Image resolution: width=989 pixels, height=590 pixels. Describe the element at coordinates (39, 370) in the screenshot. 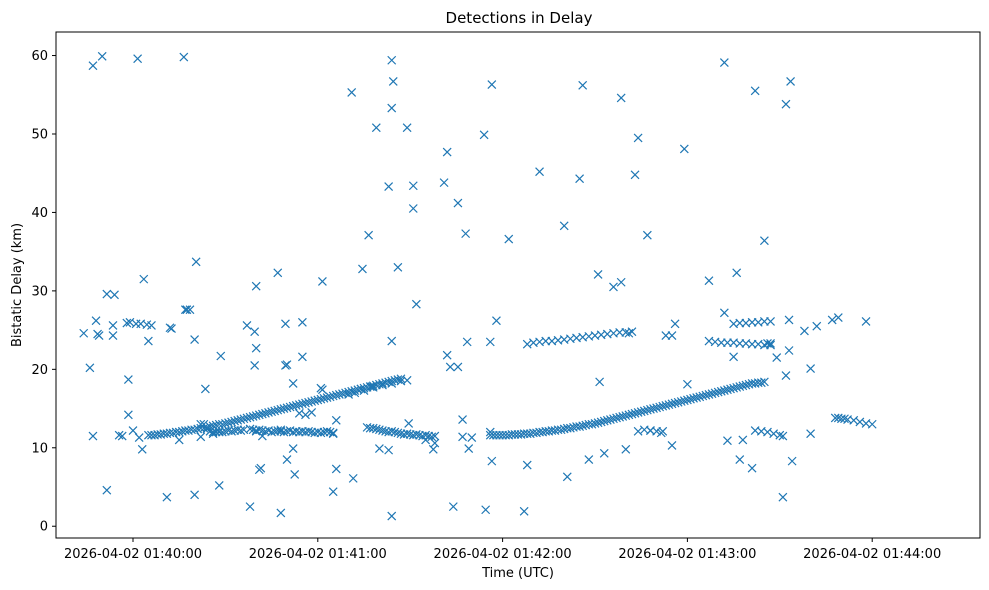

I see `y-tick-label: 20` at that location.